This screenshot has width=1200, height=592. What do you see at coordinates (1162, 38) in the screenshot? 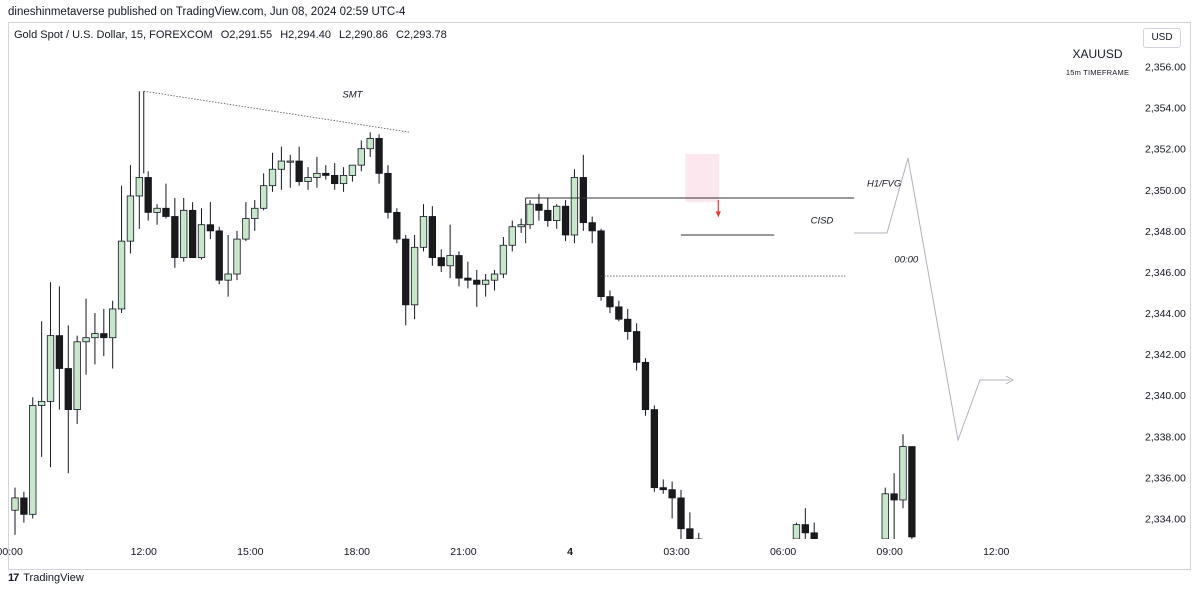
I see `currency-button: USD` at bounding box center [1162, 38].